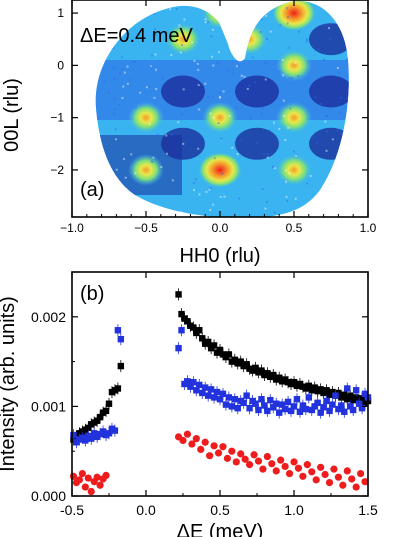  Describe the element at coordinates (72, 510) in the screenshot. I see `panel-b-x-tick-label: -0.5` at that location.